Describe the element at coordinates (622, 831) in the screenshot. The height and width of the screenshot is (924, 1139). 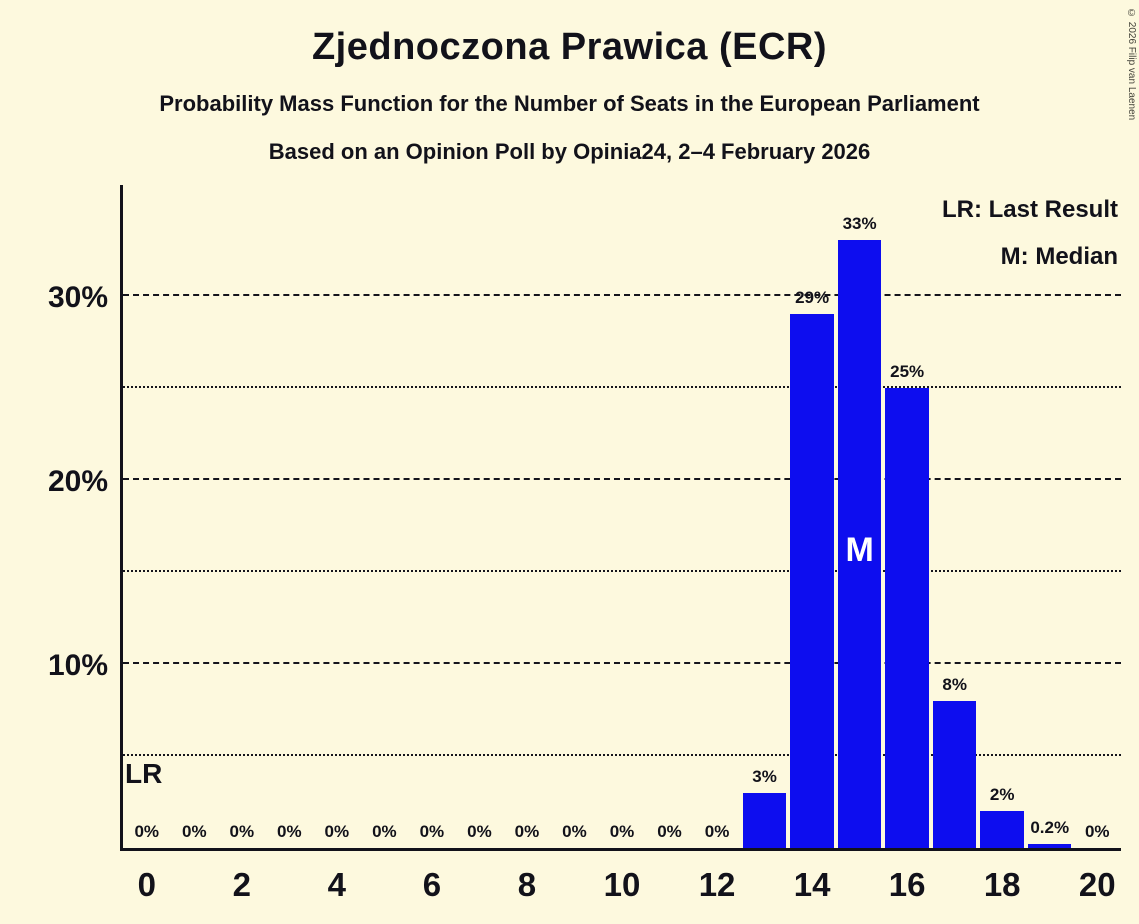
I see `bar-value-label-seat-10: 0%` at that location.